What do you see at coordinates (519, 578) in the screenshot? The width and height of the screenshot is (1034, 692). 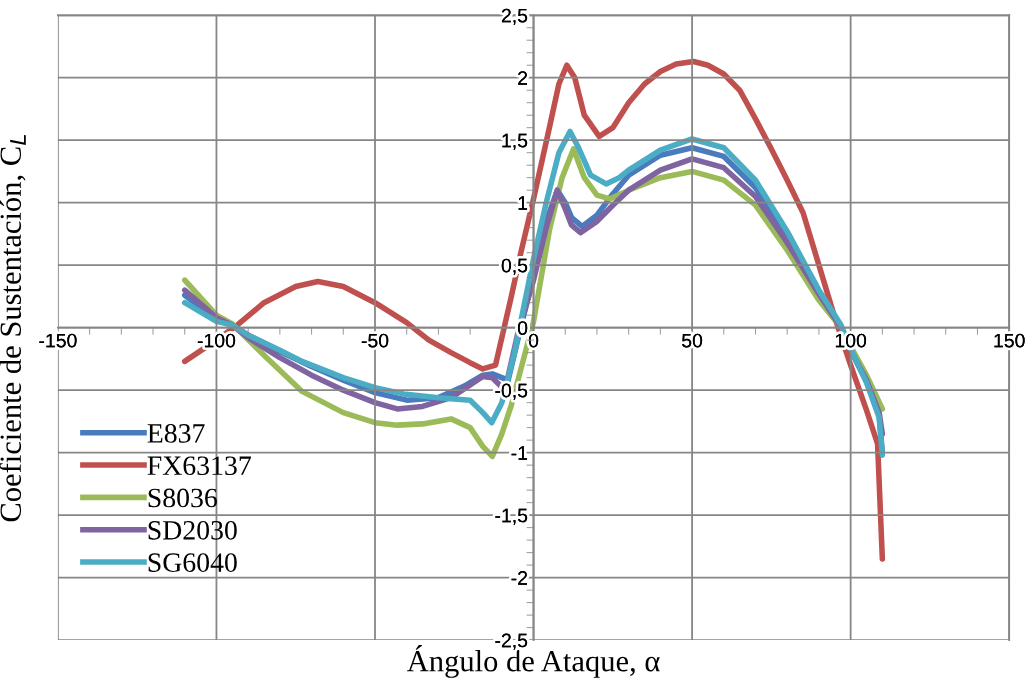 I see `y-tick-label: -2` at bounding box center [519, 578].